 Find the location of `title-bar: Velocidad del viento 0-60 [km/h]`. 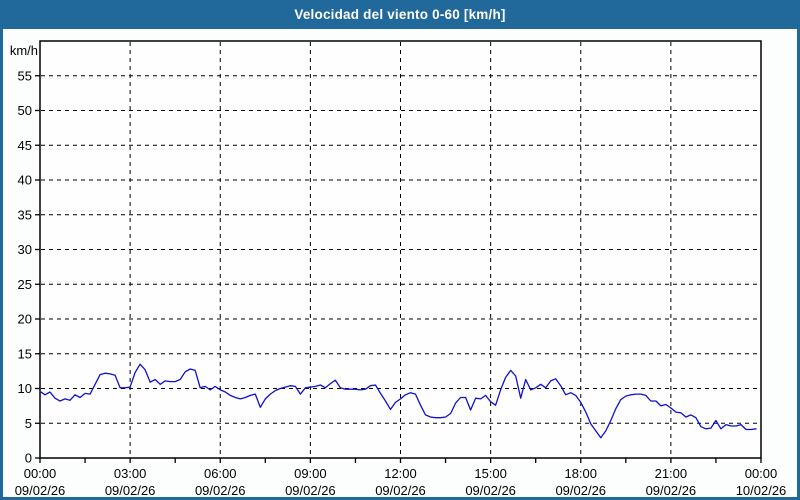

title-bar: Velocidad del viento 0-60 [km/h] is located at coordinates (400, 14).